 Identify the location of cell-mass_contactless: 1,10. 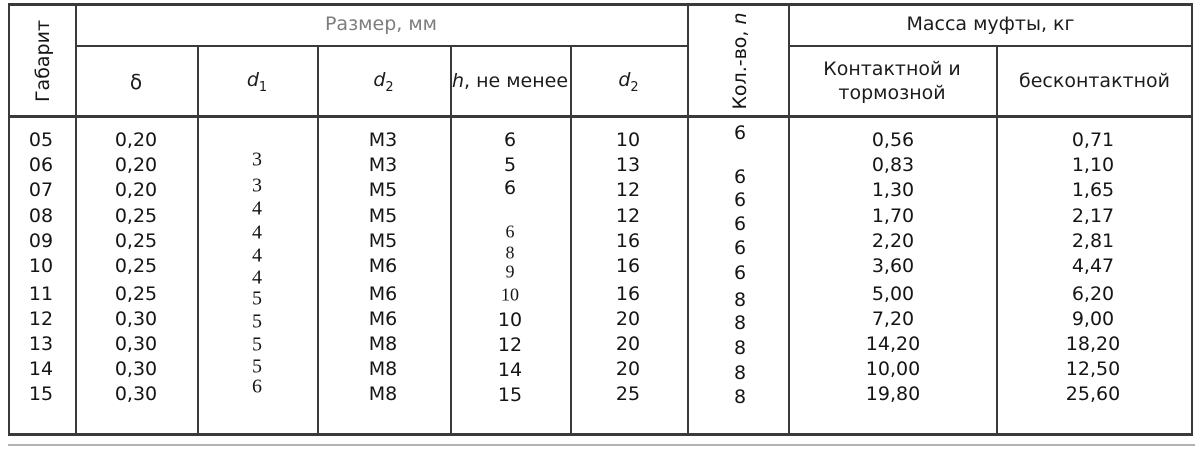
(1093, 165).